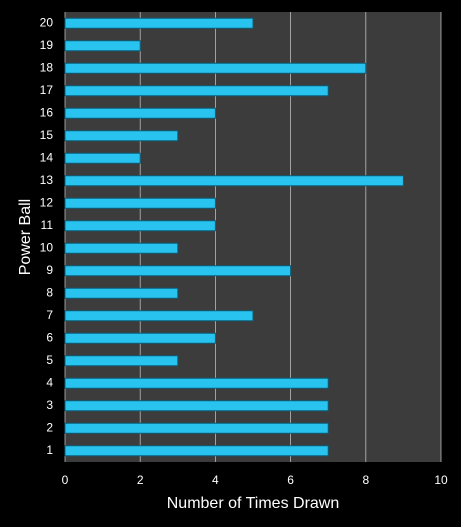  Describe the element at coordinates (441, 480) in the screenshot. I see `x-tick-label: 10` at that location.